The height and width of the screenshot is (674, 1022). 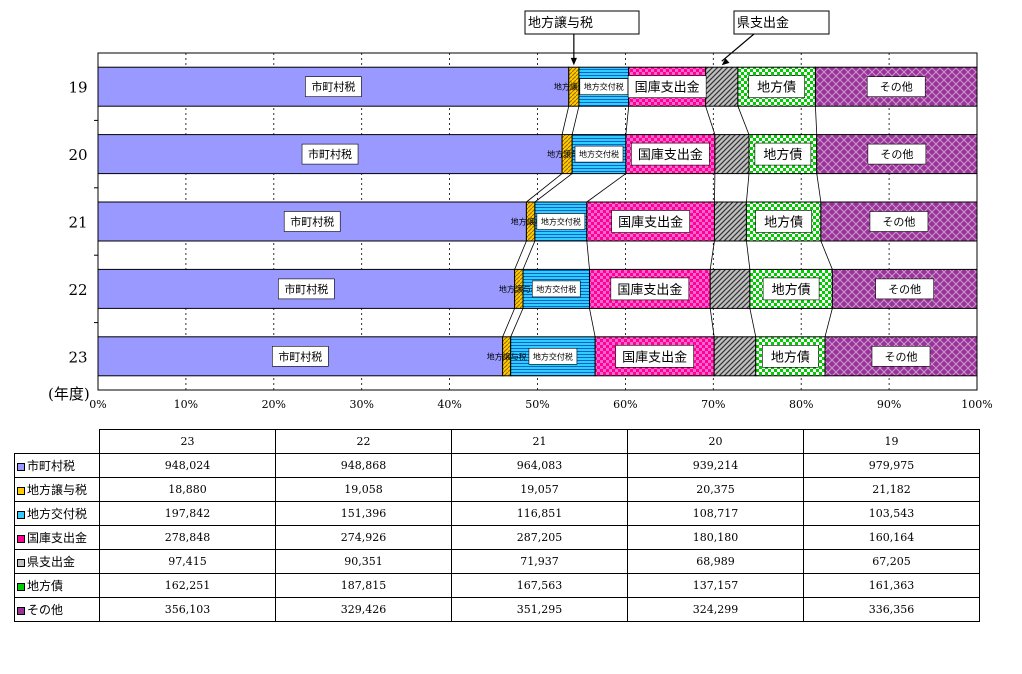 What do you see at coordinates (715, 489) in the screenshot?
I see `table-cell: 20,375` at bounding box center [715, 489].